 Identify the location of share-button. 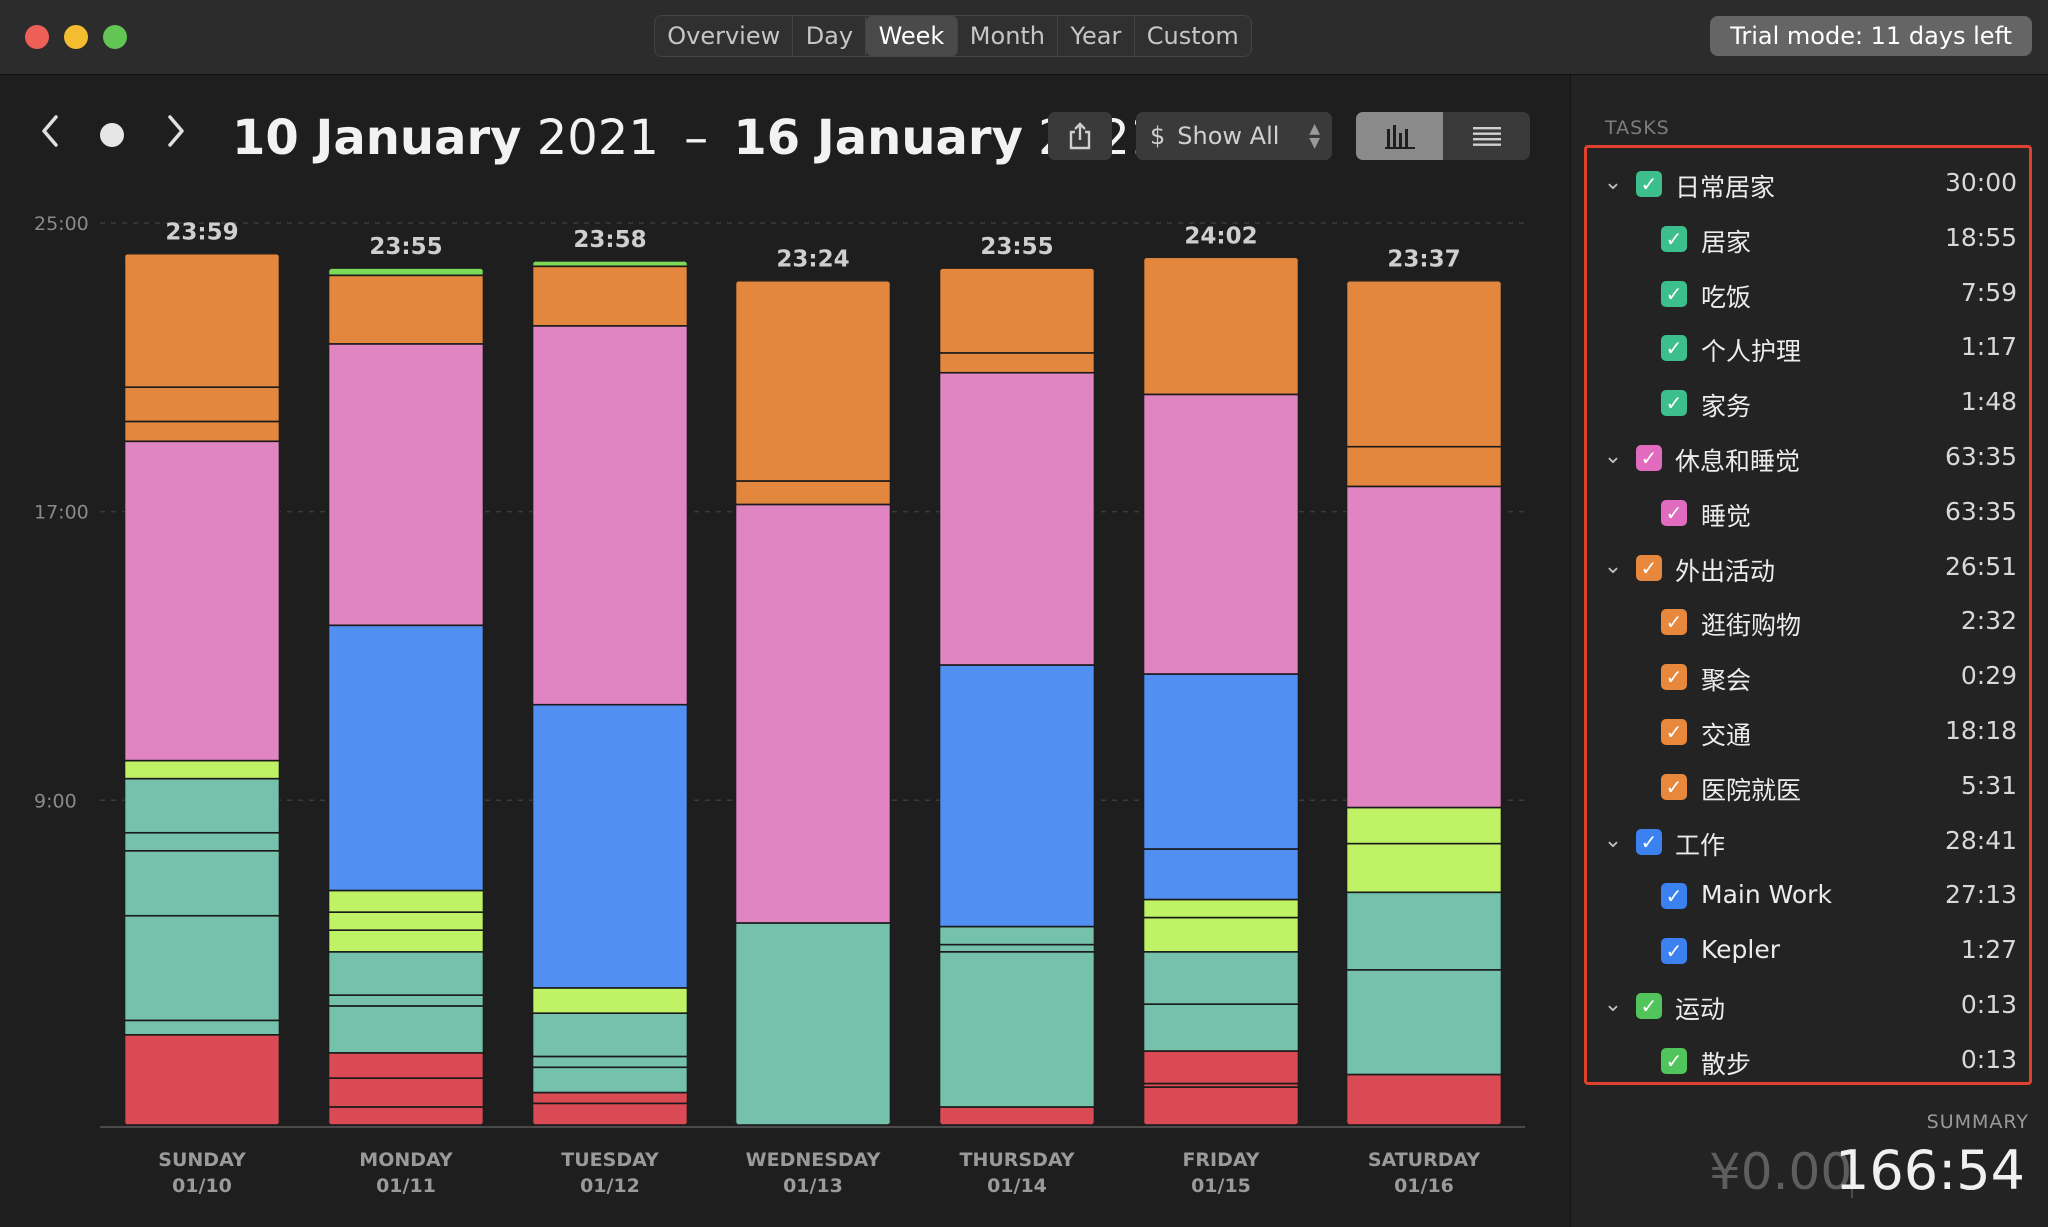
(1080, 136).